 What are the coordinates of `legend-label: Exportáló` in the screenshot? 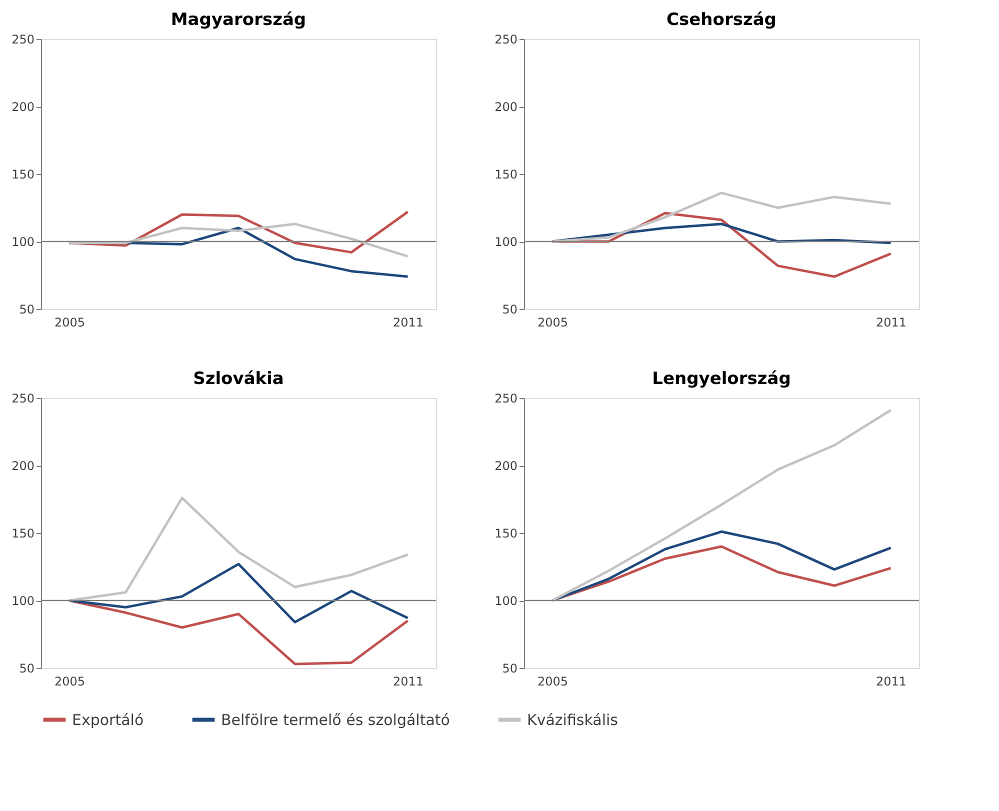 It's located at (108, 719).